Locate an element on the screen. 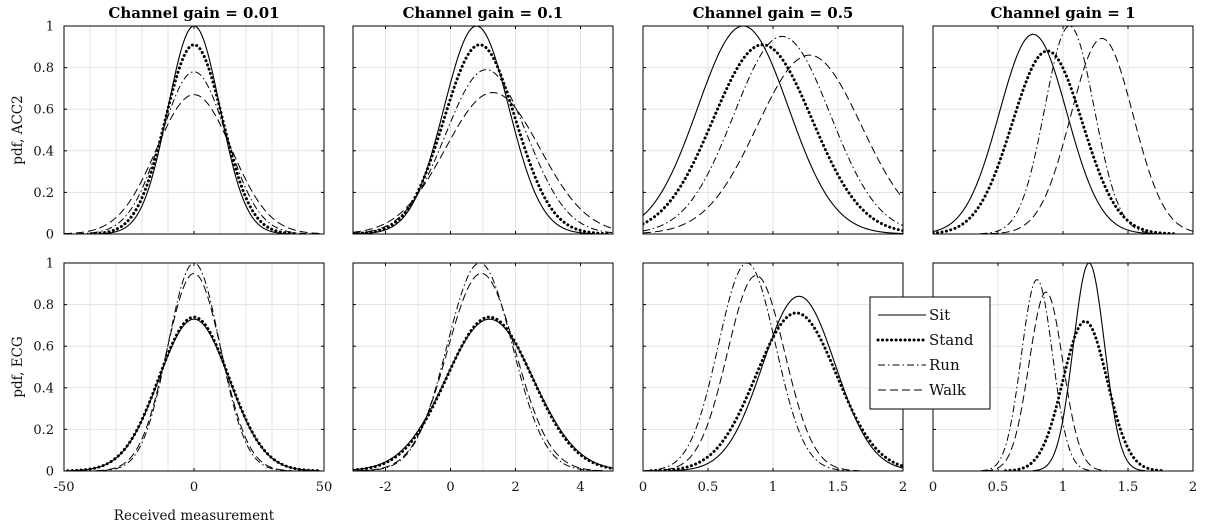 This screenshot has width=1210, height=525. y-axis-label: pdf, ECG is located at coordinates (18, 366).